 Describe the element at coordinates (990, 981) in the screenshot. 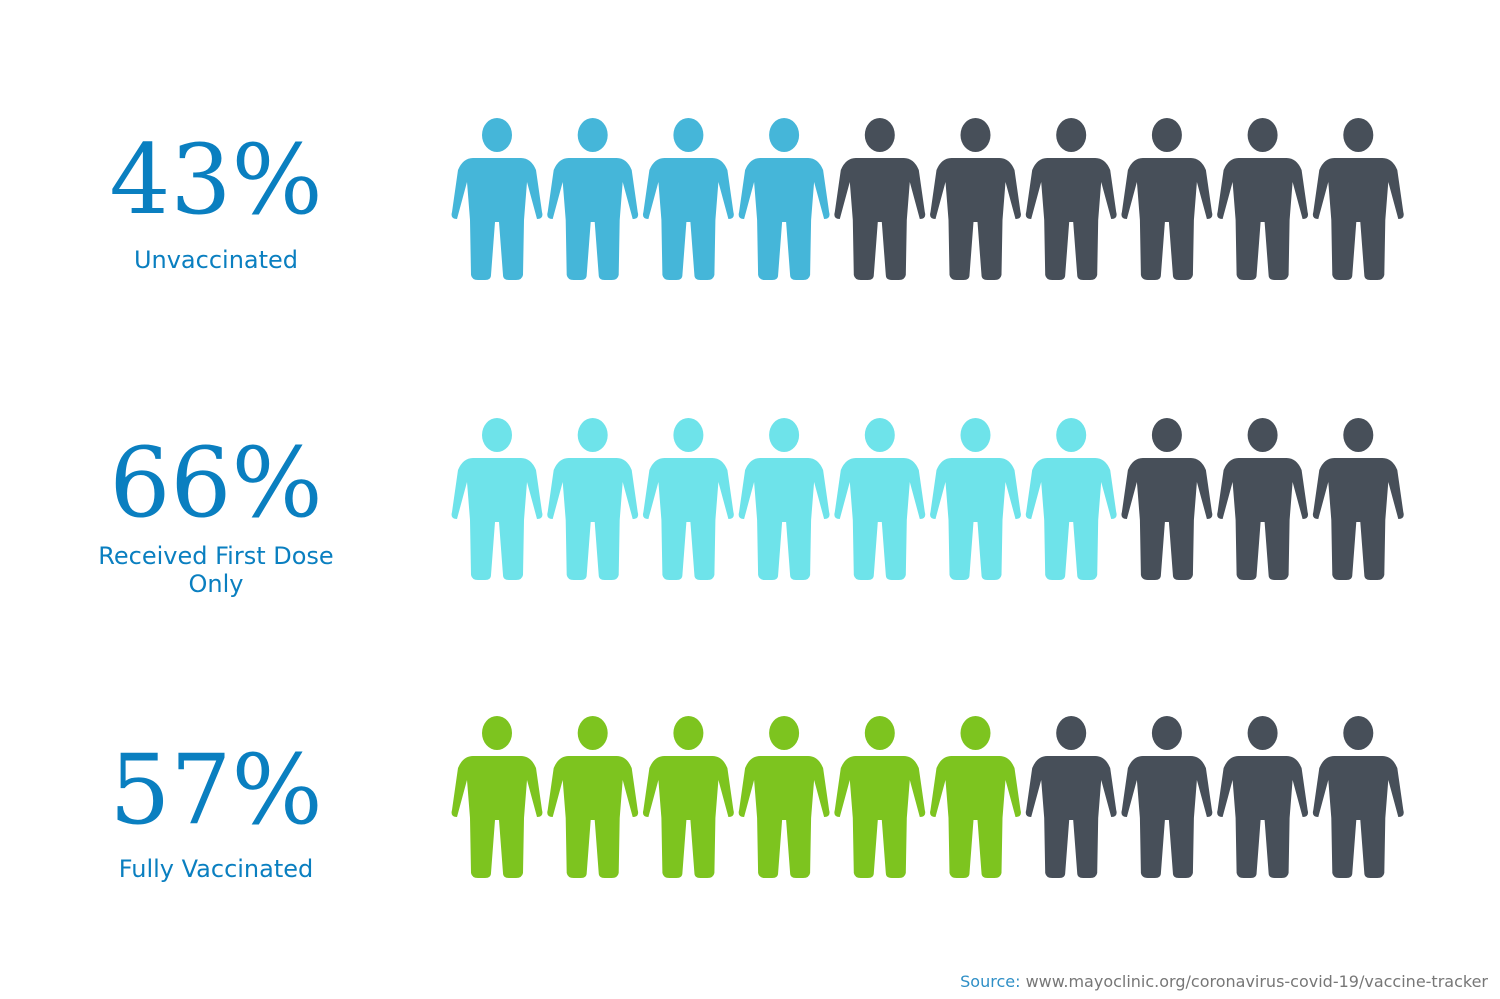

I see `source-label: Source:` at that location.